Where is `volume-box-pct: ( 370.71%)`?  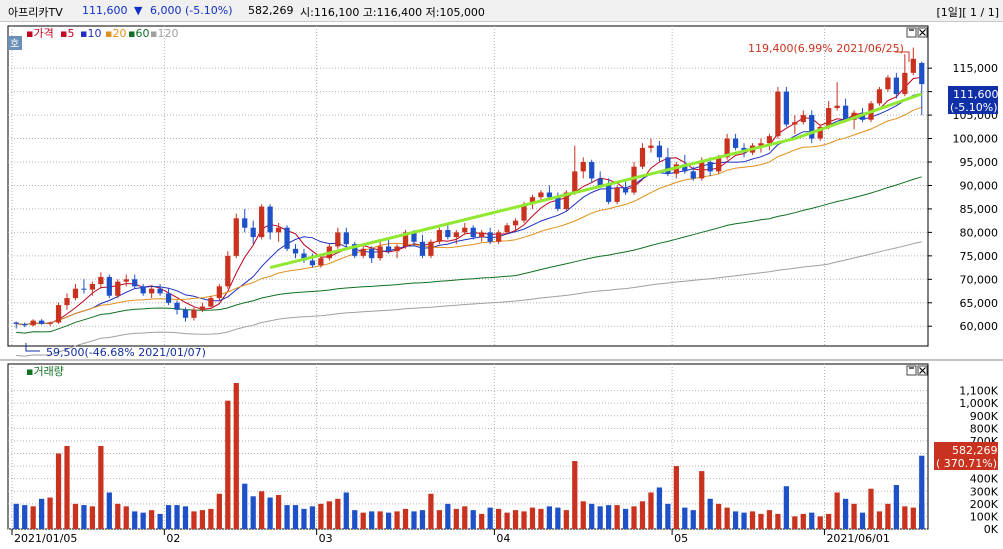 volume-box-pct: ( 370.71%) is located at coordinates (966, 463).